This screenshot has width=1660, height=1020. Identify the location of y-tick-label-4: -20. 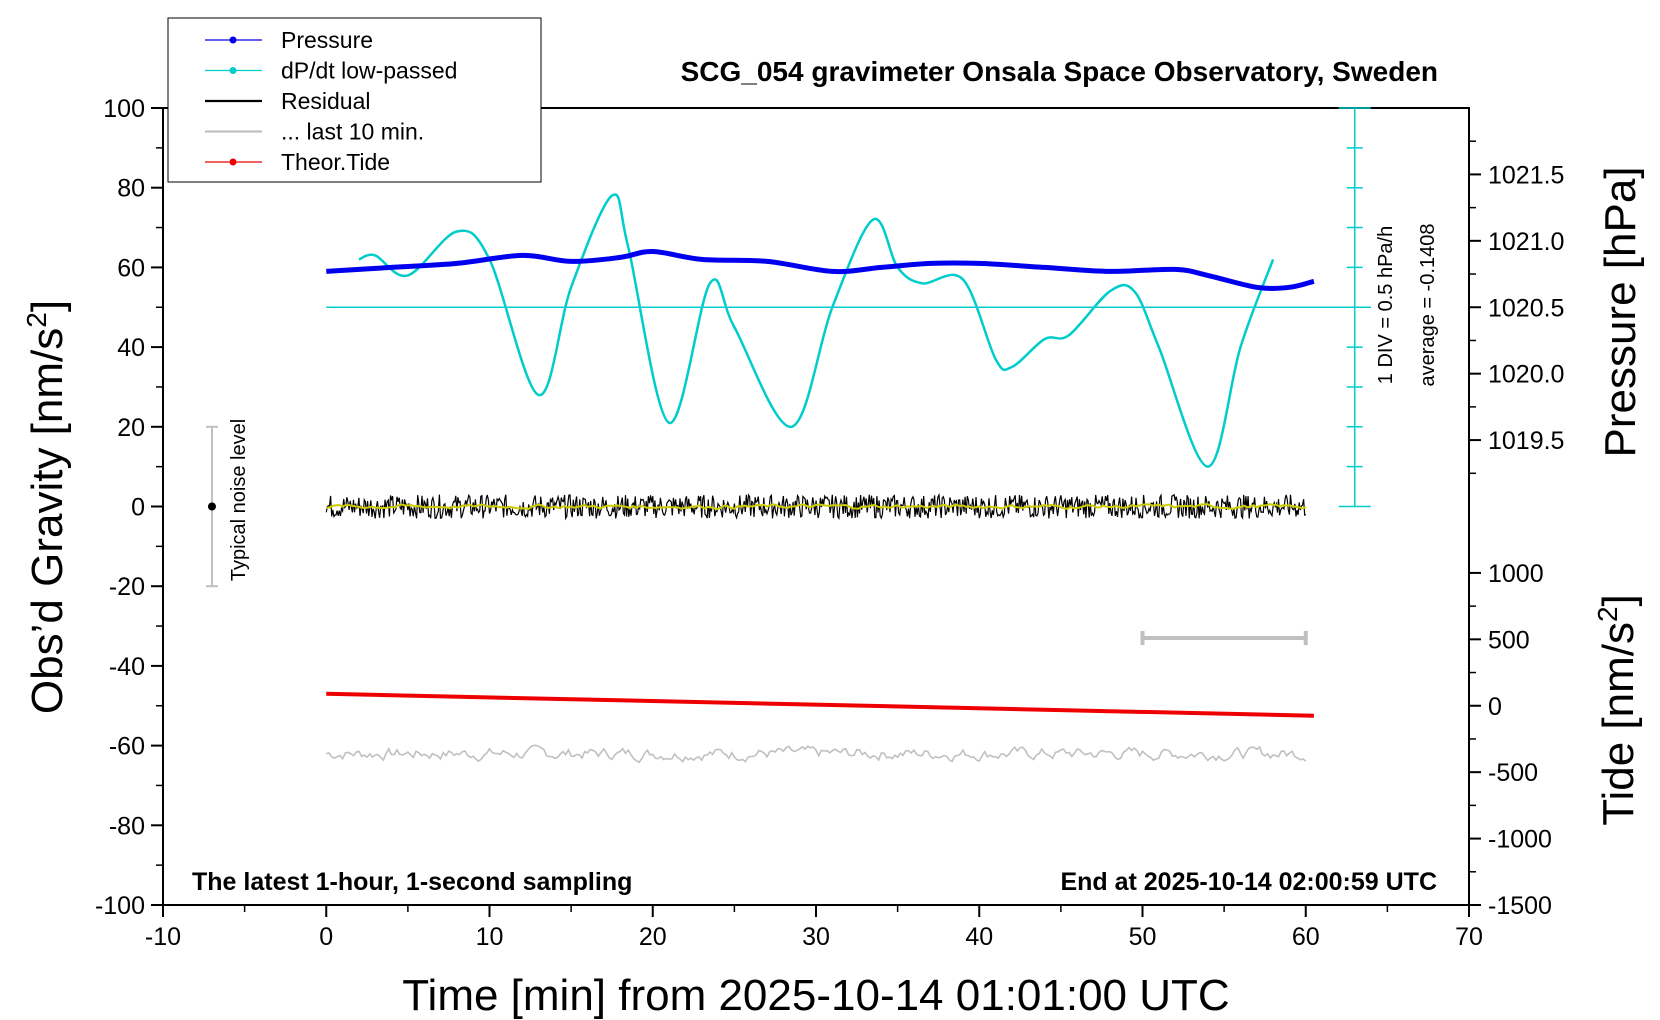
(127, 587).